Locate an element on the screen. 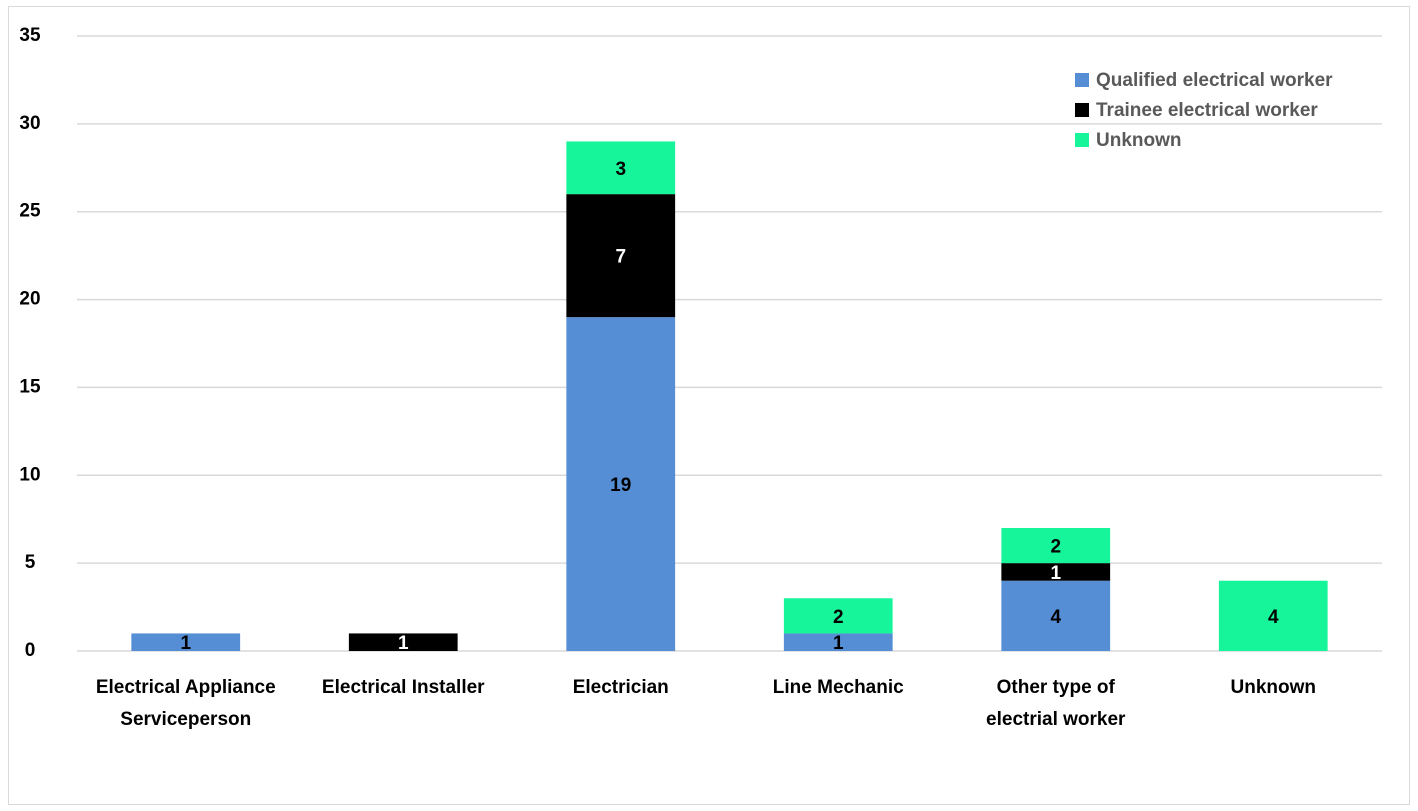  y-tick-label: 0 is located at coordinates (30, 650).